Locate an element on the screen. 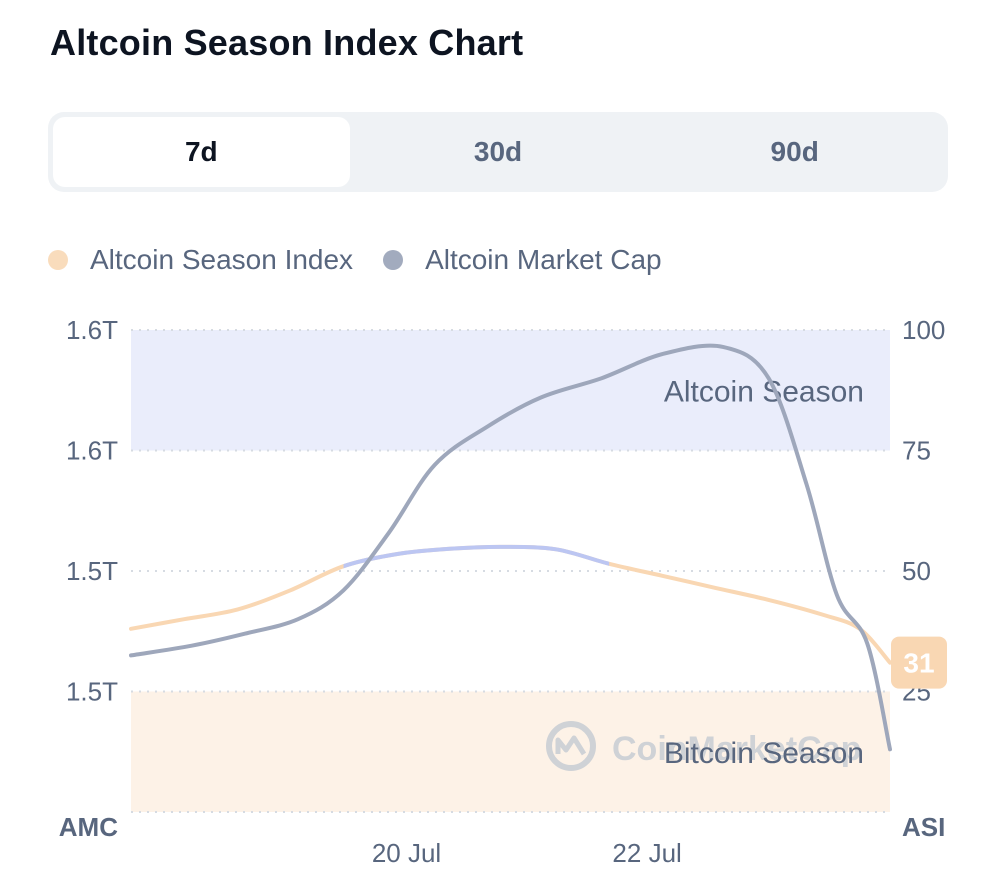 The width and height of the screenshot is (1001, 882). legend-item-amc: Altcoin Market Cap is located at coordinates (522, 260).